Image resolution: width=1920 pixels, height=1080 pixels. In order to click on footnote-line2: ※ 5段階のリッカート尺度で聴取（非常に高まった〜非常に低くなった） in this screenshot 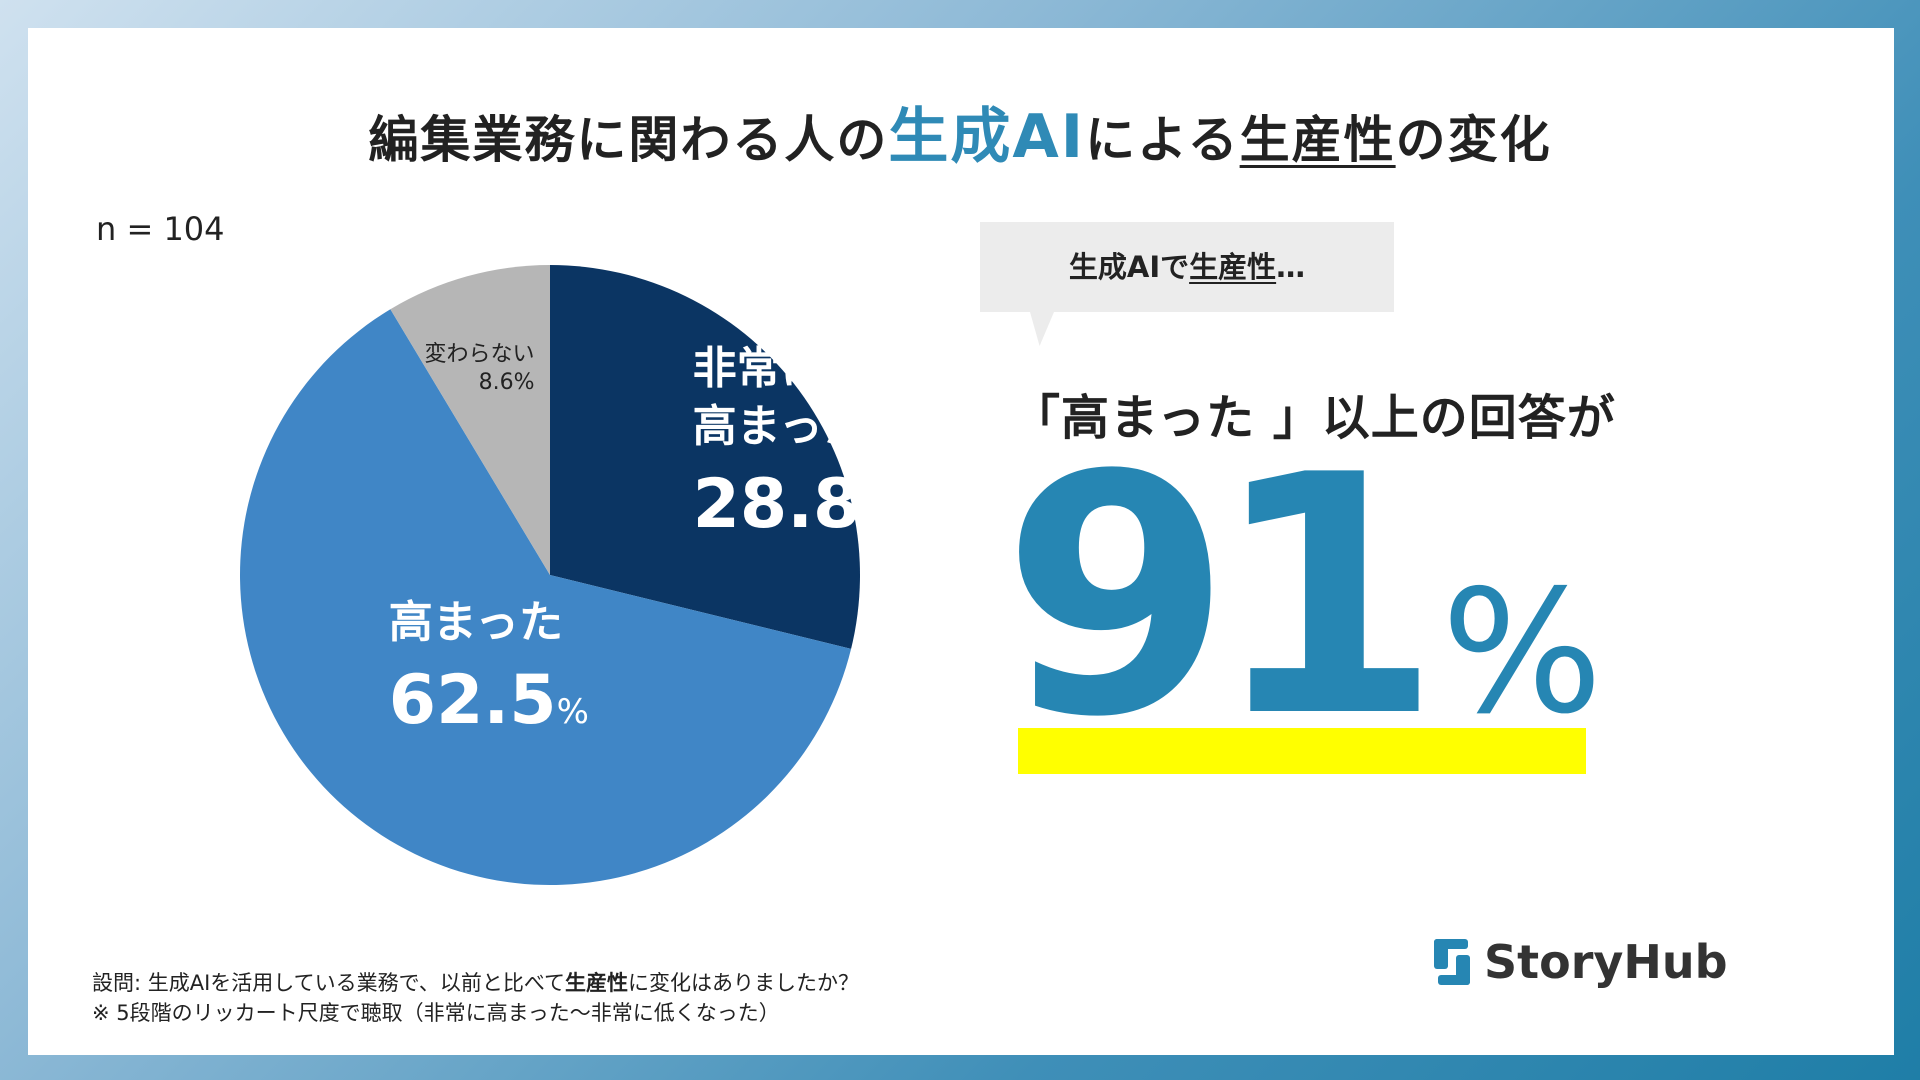, I will do `click(436, 1013)`.